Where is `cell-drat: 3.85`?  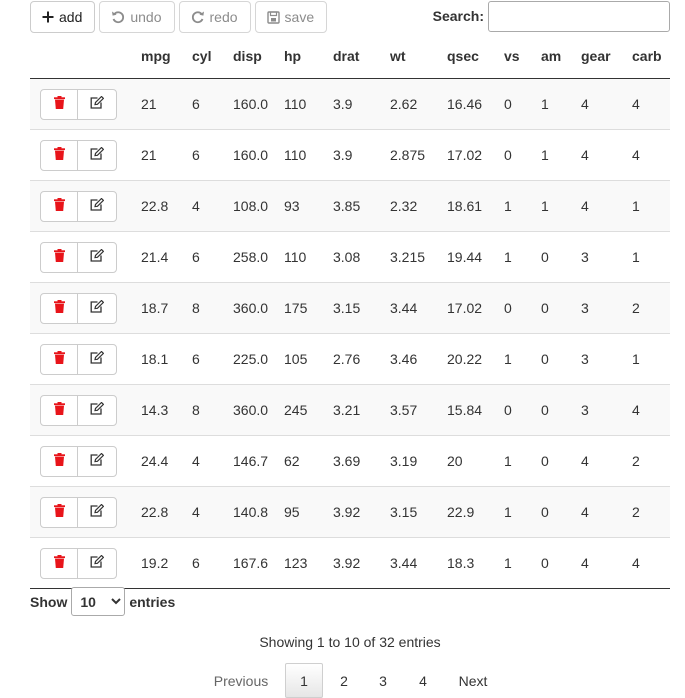 cell-drat: 3.85 is located at coordinates (361, 206).